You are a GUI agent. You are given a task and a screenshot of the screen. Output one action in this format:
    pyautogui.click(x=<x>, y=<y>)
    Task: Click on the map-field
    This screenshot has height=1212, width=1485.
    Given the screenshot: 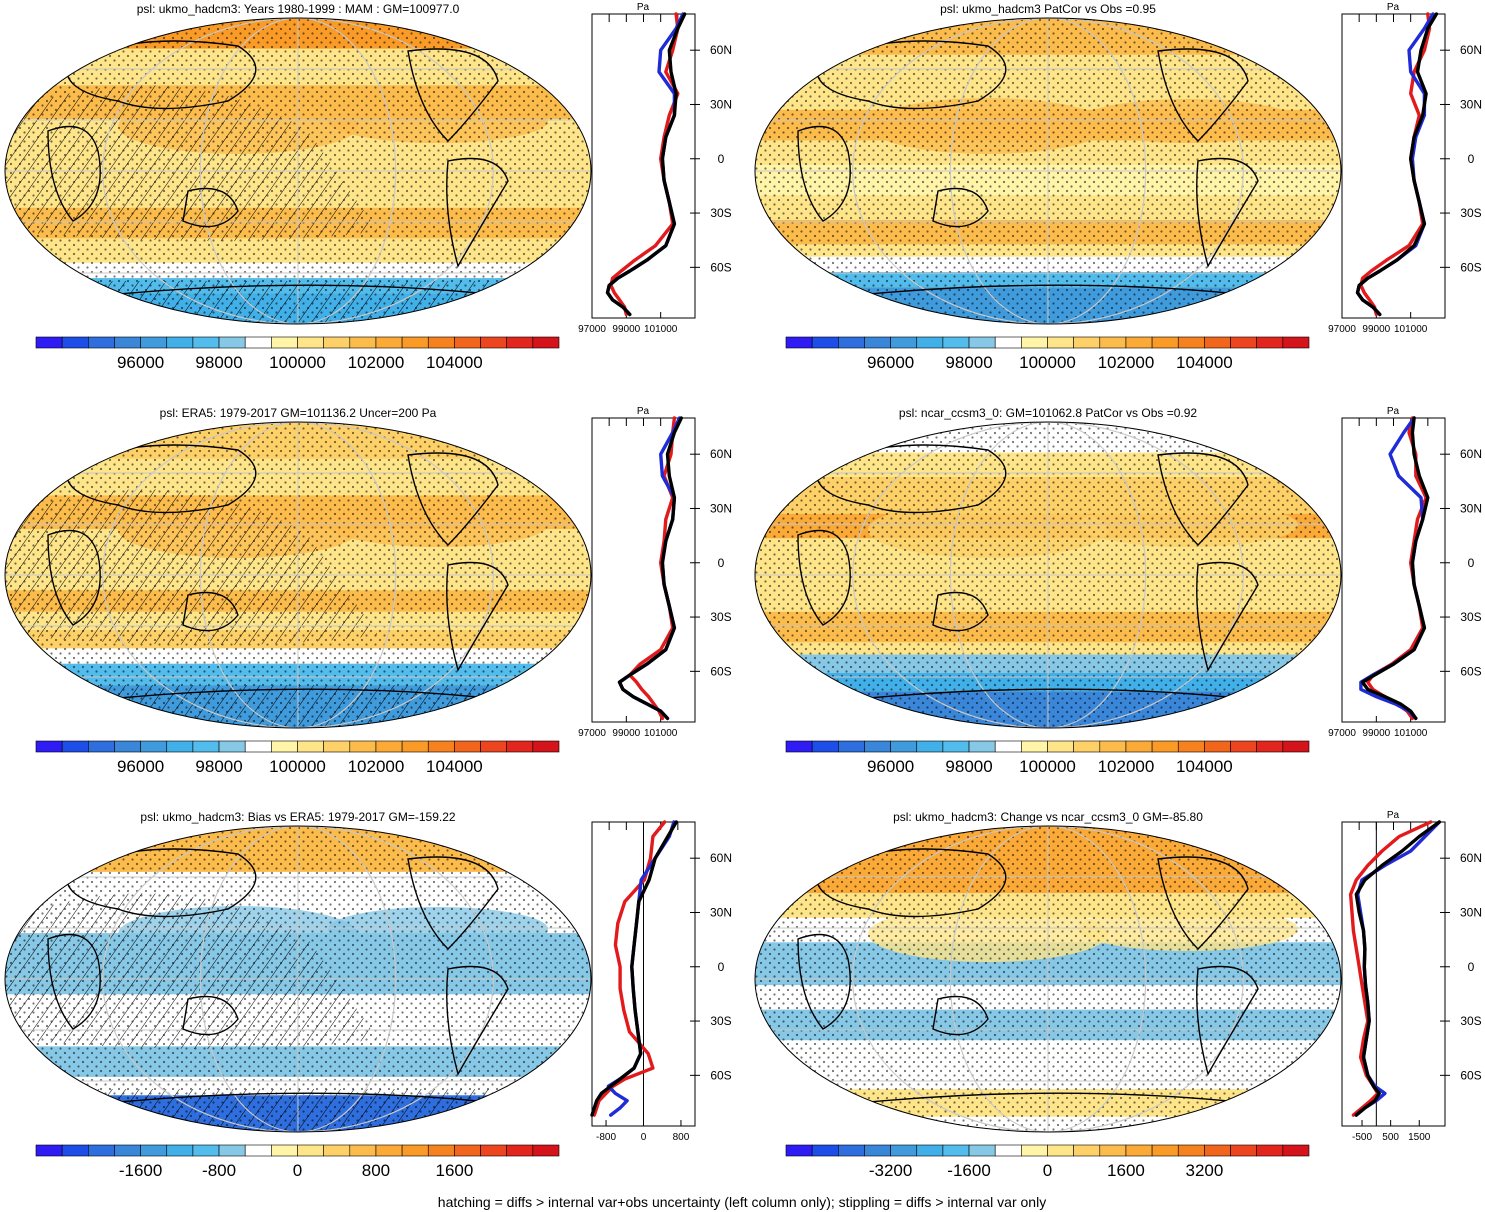 What is the action you would take?
    pyautogui.click(x=1048, y=171)
    